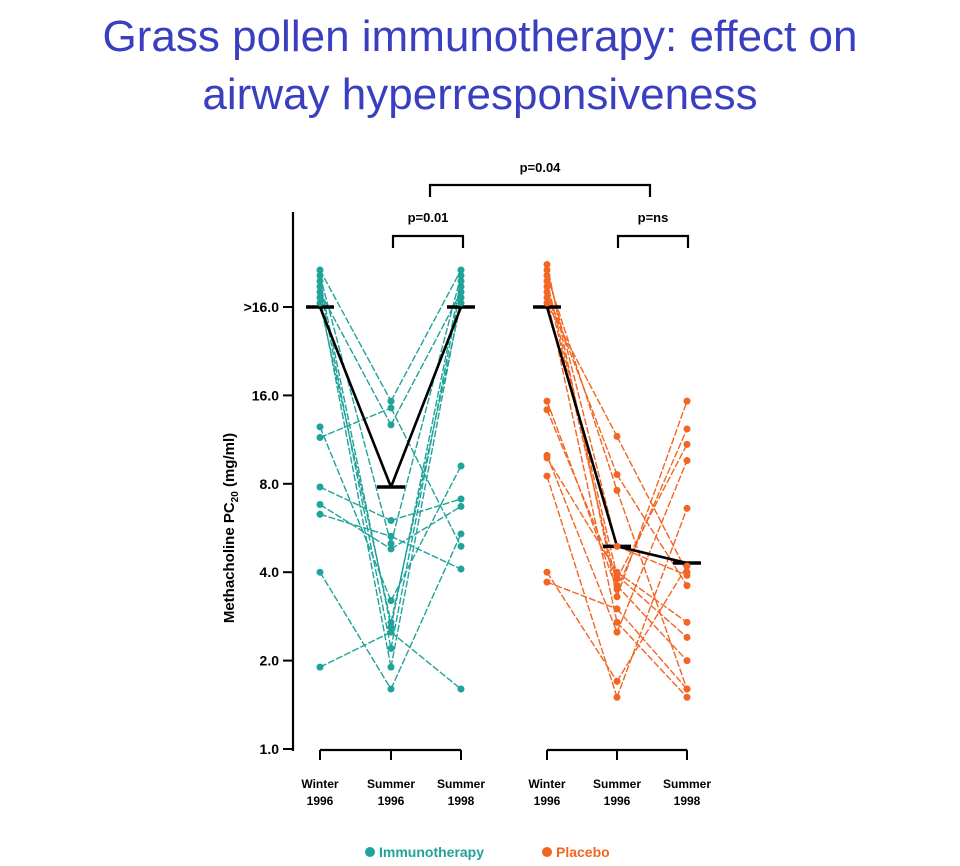  I want to click on legend-immunotherapy-marker, so click(370, 852).